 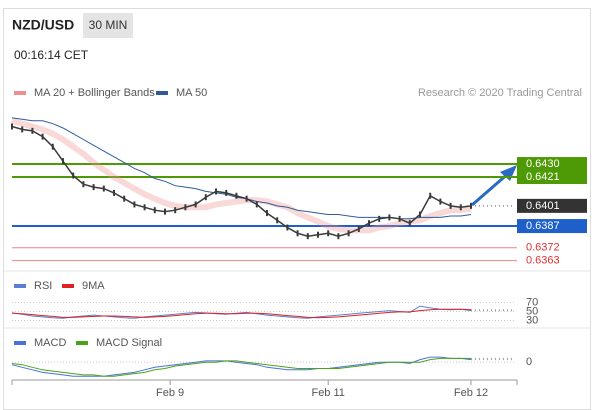 What do you see at coordinates (51, 55) in the screenshot?
I see `time: 00:16:14 CET` at bounding box center [51, 55].